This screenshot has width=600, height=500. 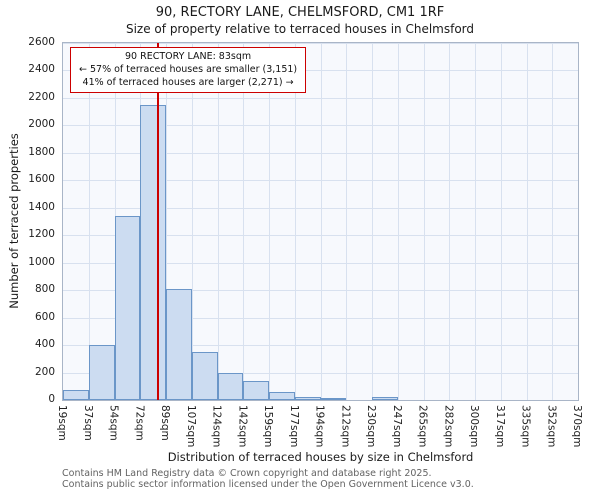 I want to click on y-tick-label: 1600, so click(x=41, y=179).